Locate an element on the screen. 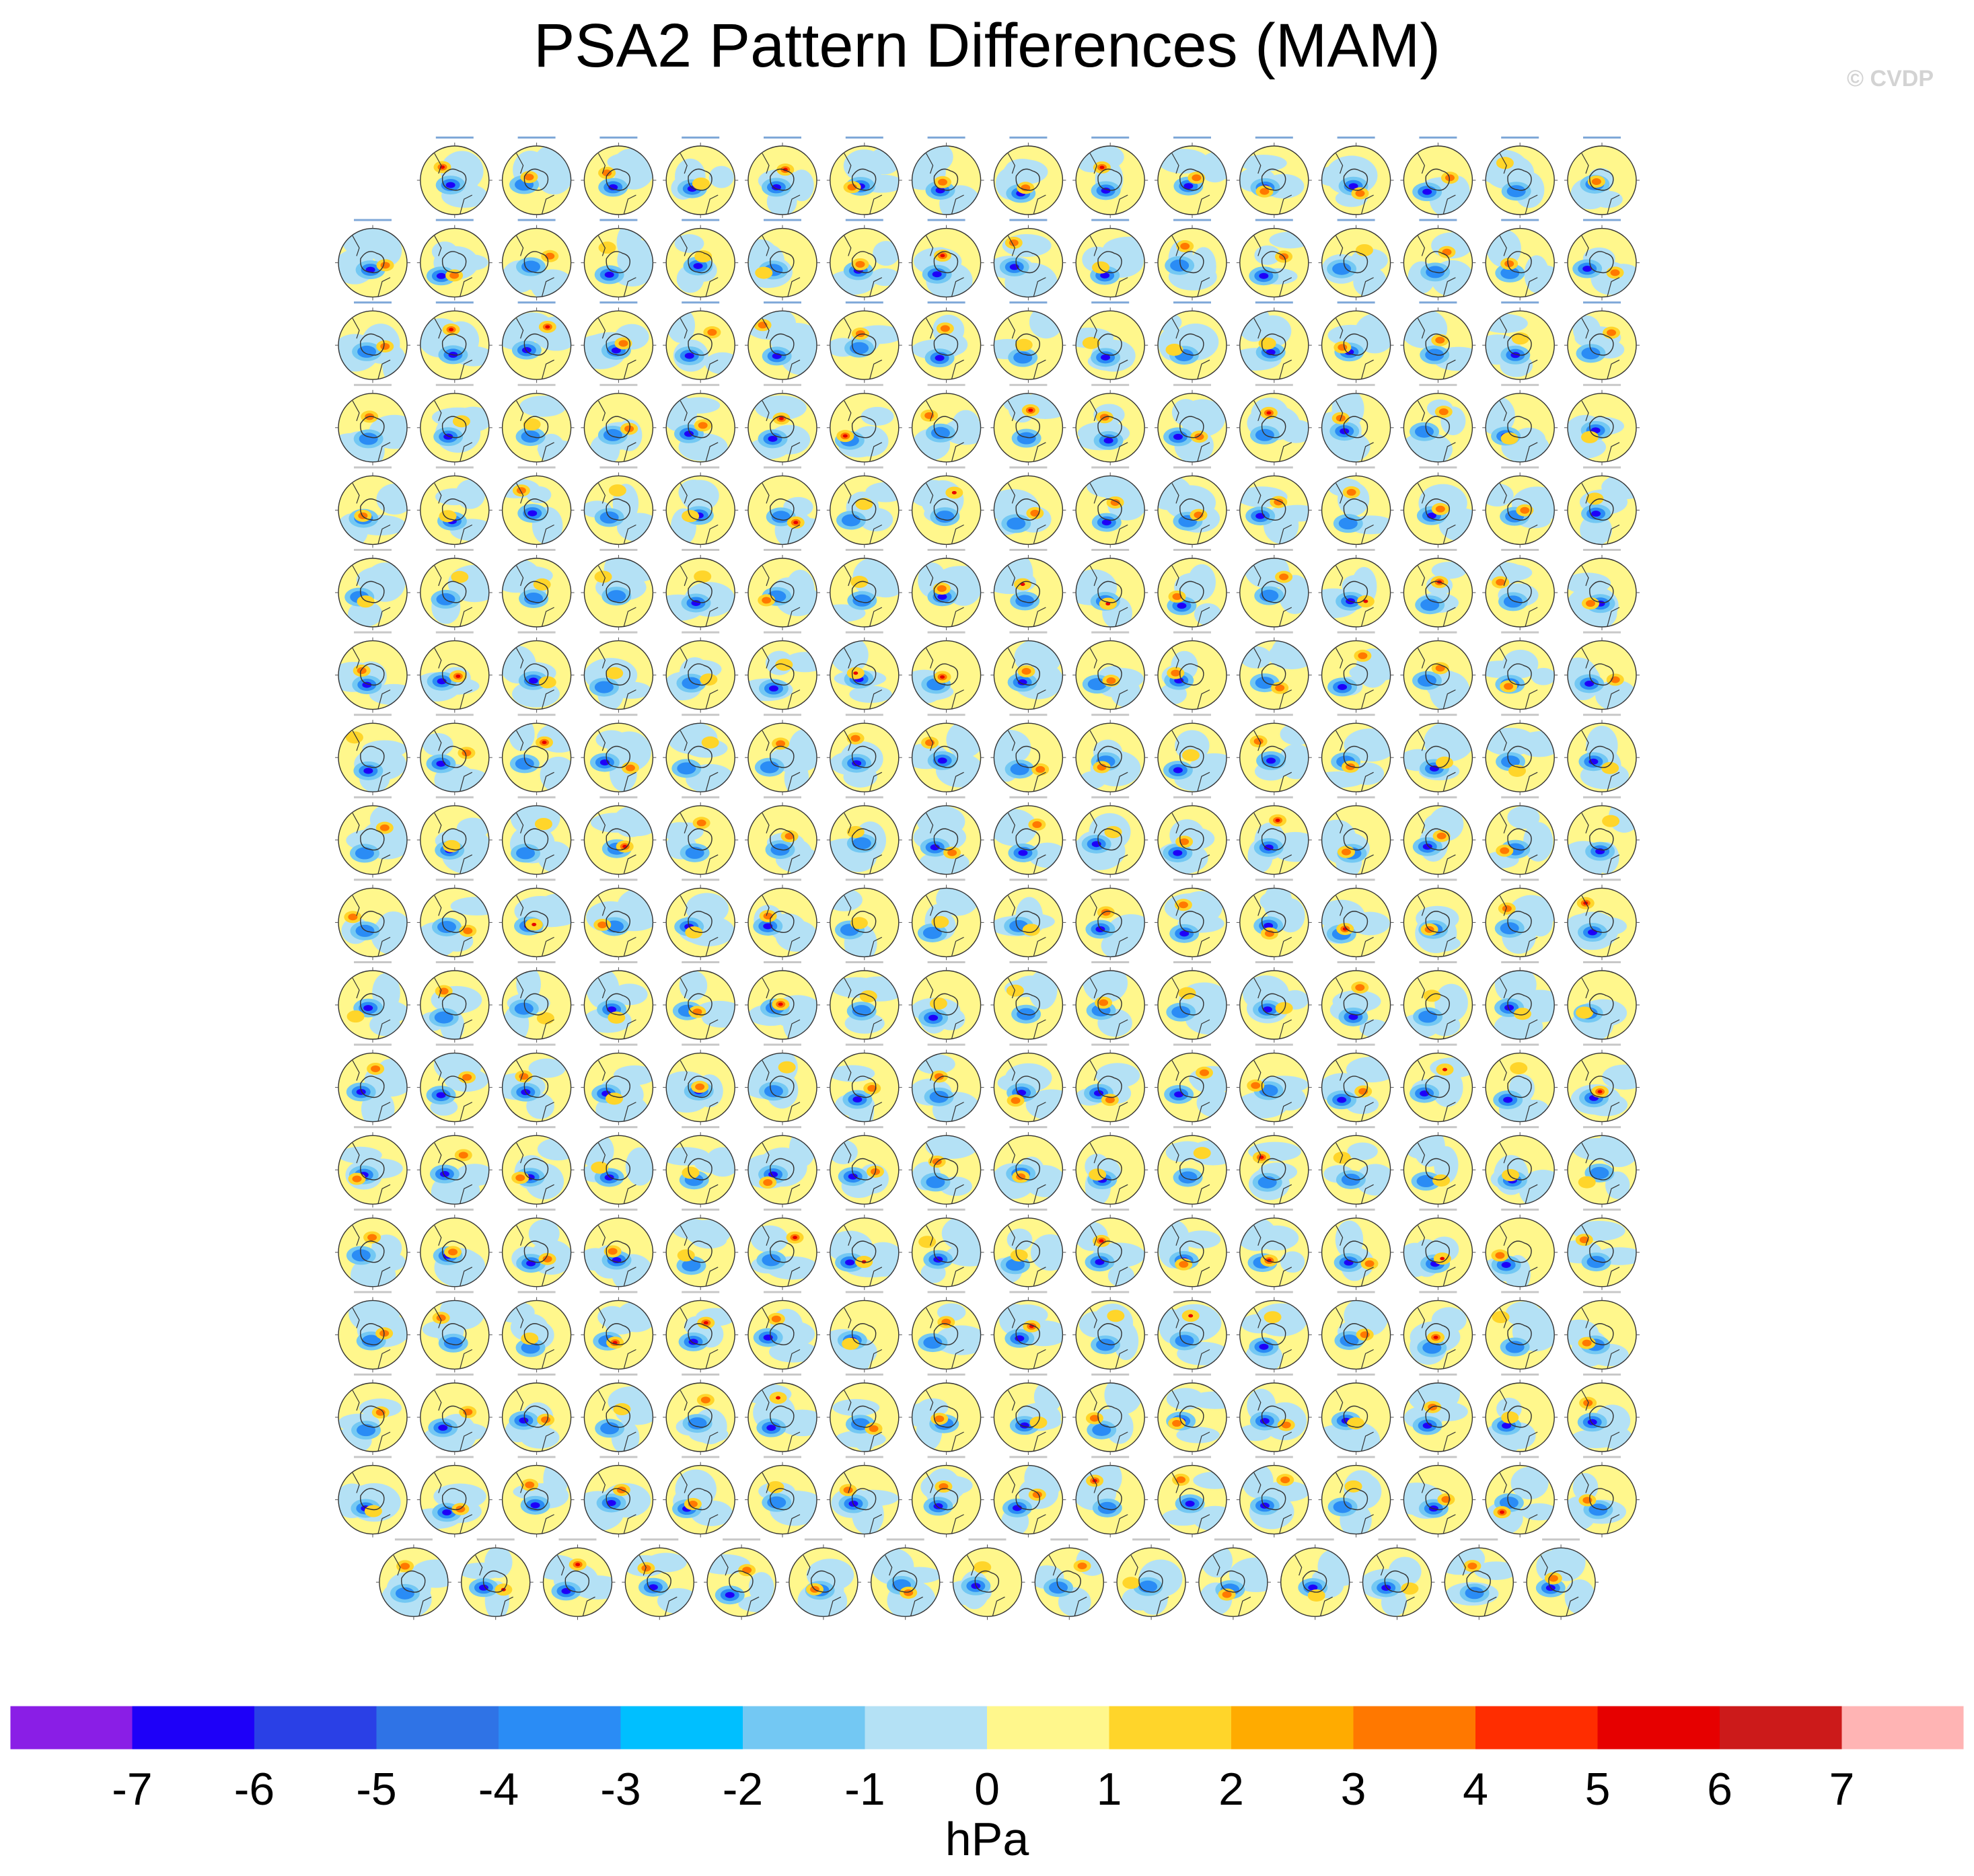 The image size is (1974, 1876). colorbar-tick-label: -5 is located at coordinates (376, 1790).